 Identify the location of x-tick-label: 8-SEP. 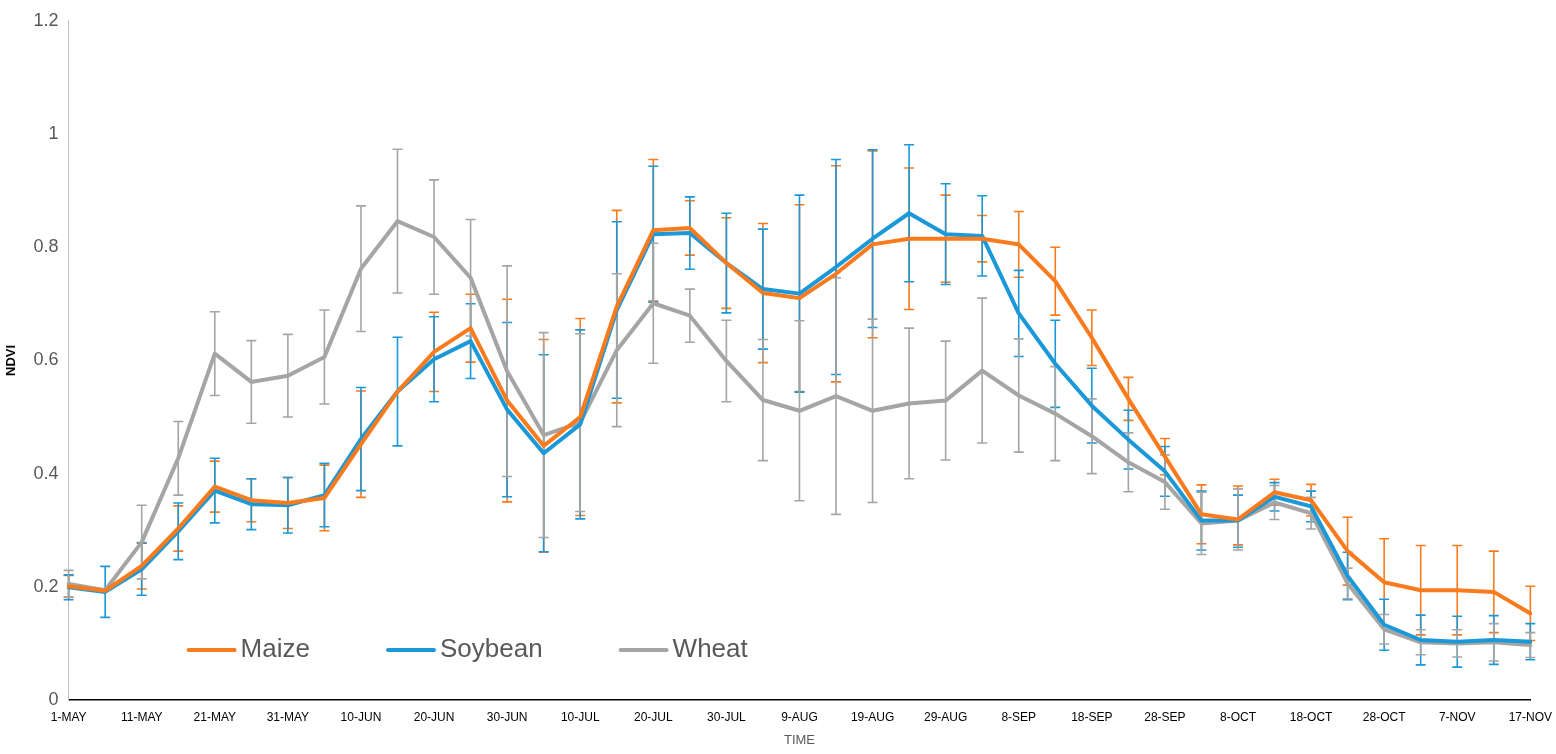
(1019, 716).